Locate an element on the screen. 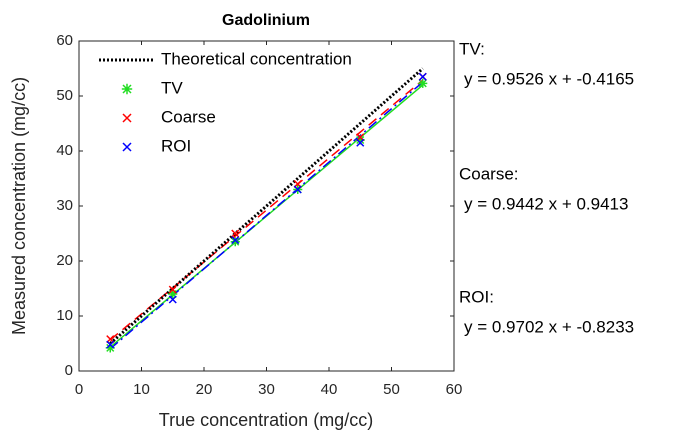 The width and height of the screenshot is (694, 435). x-tick-label: 30 is located at coordinates (266, 389).